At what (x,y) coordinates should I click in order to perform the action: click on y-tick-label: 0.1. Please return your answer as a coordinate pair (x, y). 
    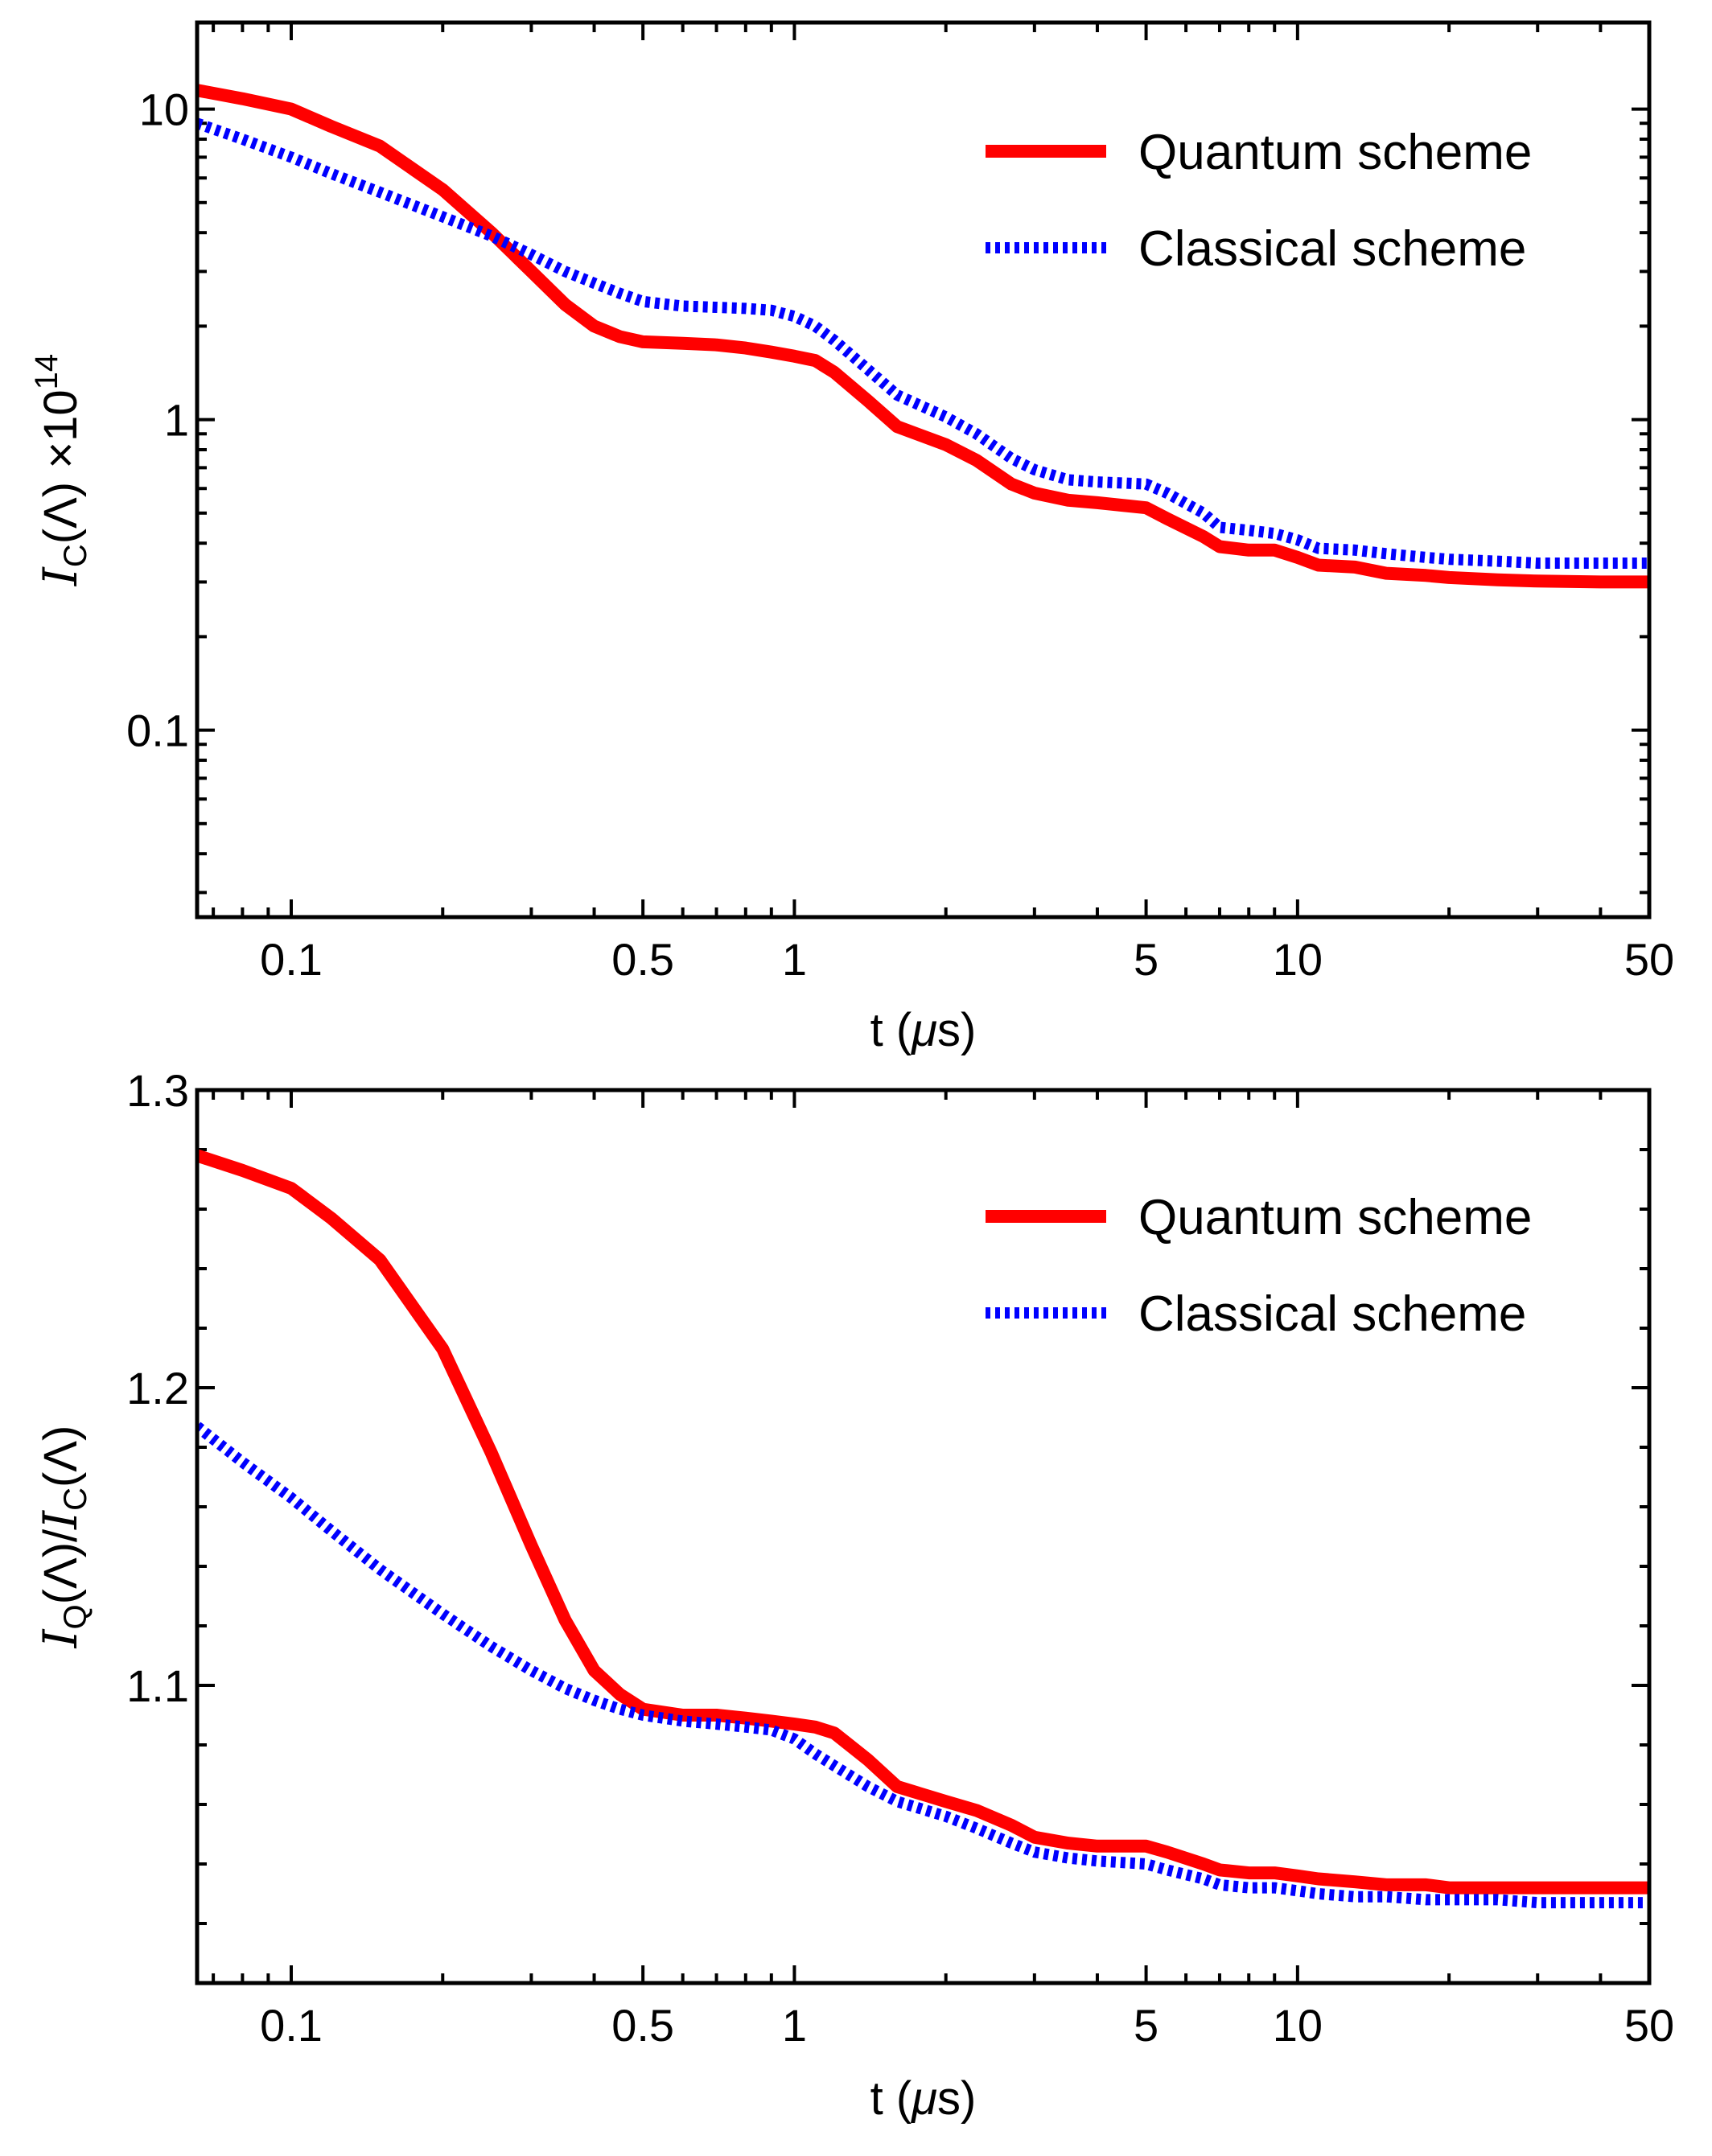
    Looking at the image, I should click on (157, 731).